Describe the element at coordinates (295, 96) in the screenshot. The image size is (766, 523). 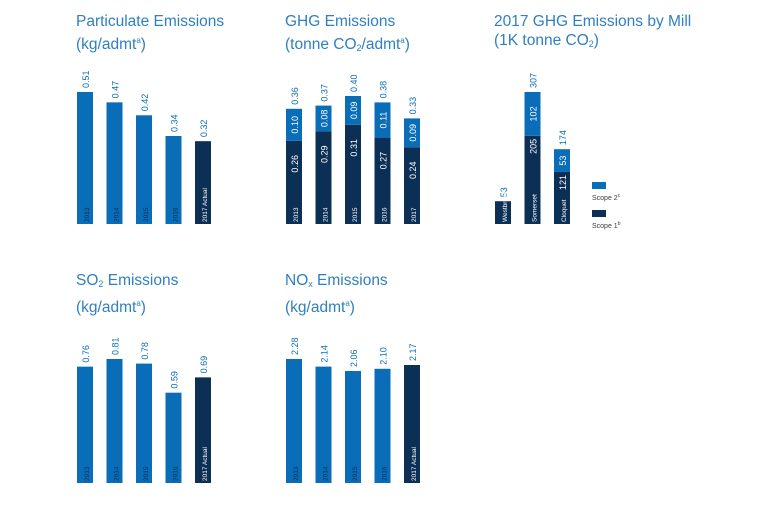
I see `ghg-total-label-0: 0.36` at that location.